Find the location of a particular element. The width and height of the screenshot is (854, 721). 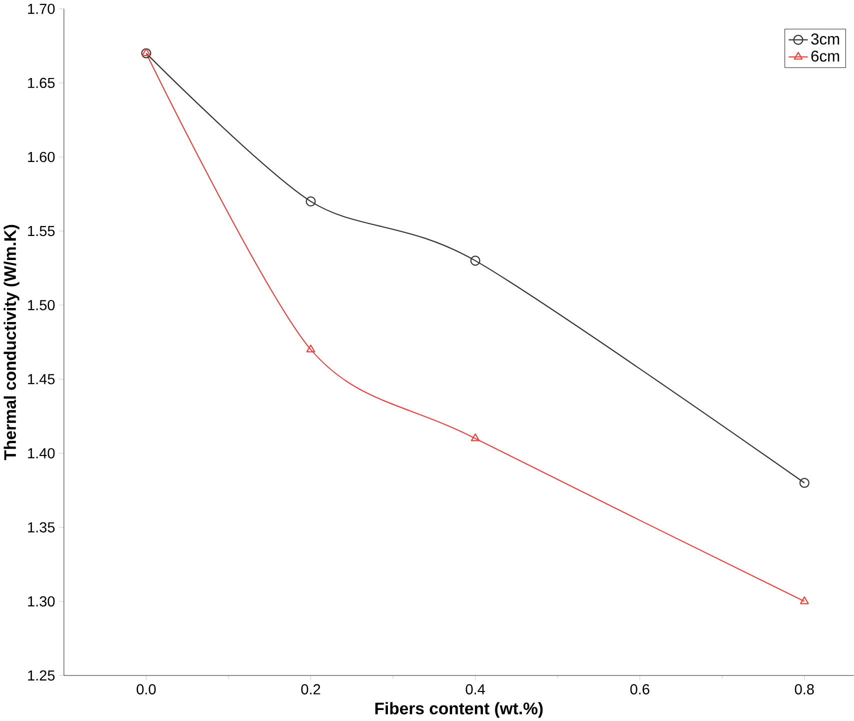

y-tick-label: 1.65 is located at coordinates (41, 83).